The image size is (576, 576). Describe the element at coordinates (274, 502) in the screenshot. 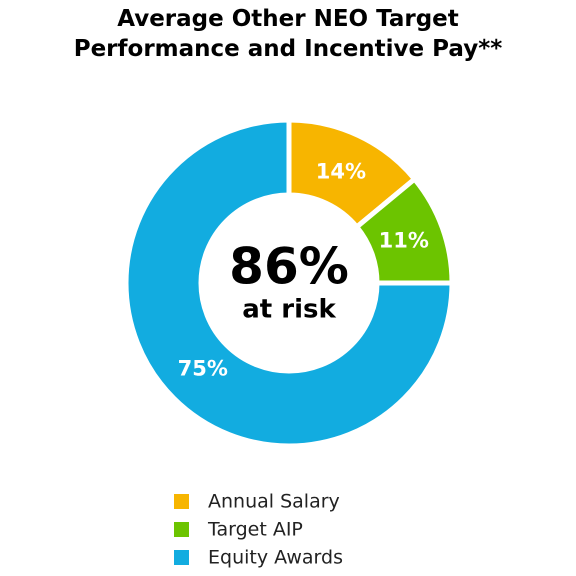

I see `legend-label: Annual Salary` at that location.